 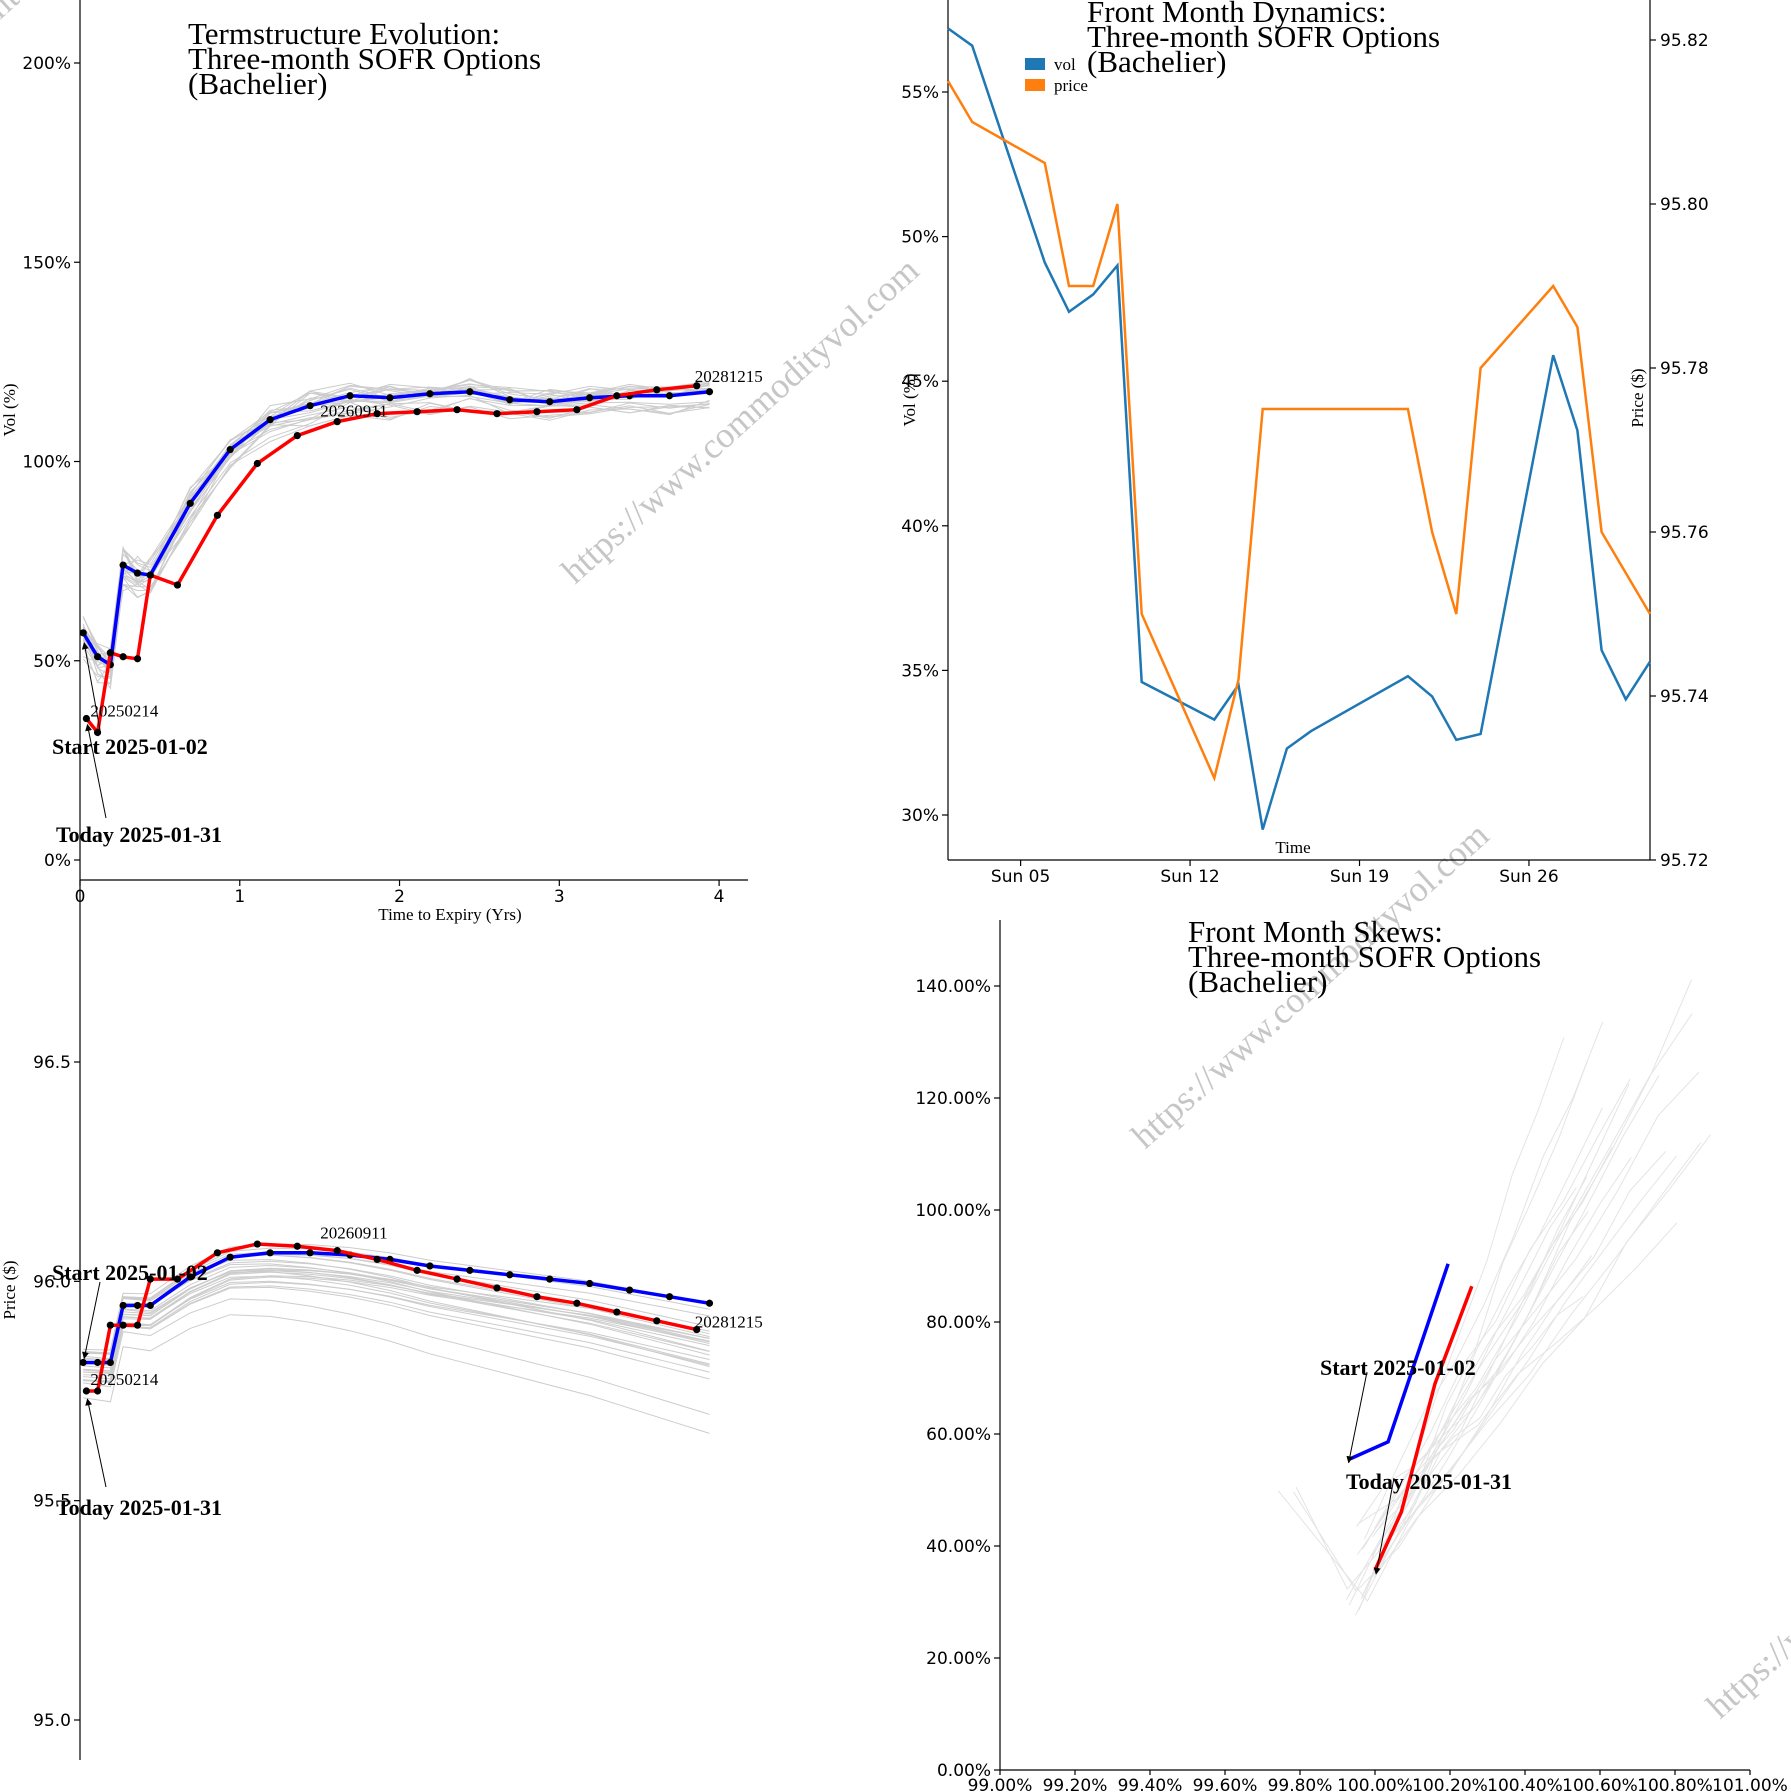 What do you see at coordinates (1399, 1362) in the screenshot?
I see `start-skew-line` at bounding box center [1399, 1362].